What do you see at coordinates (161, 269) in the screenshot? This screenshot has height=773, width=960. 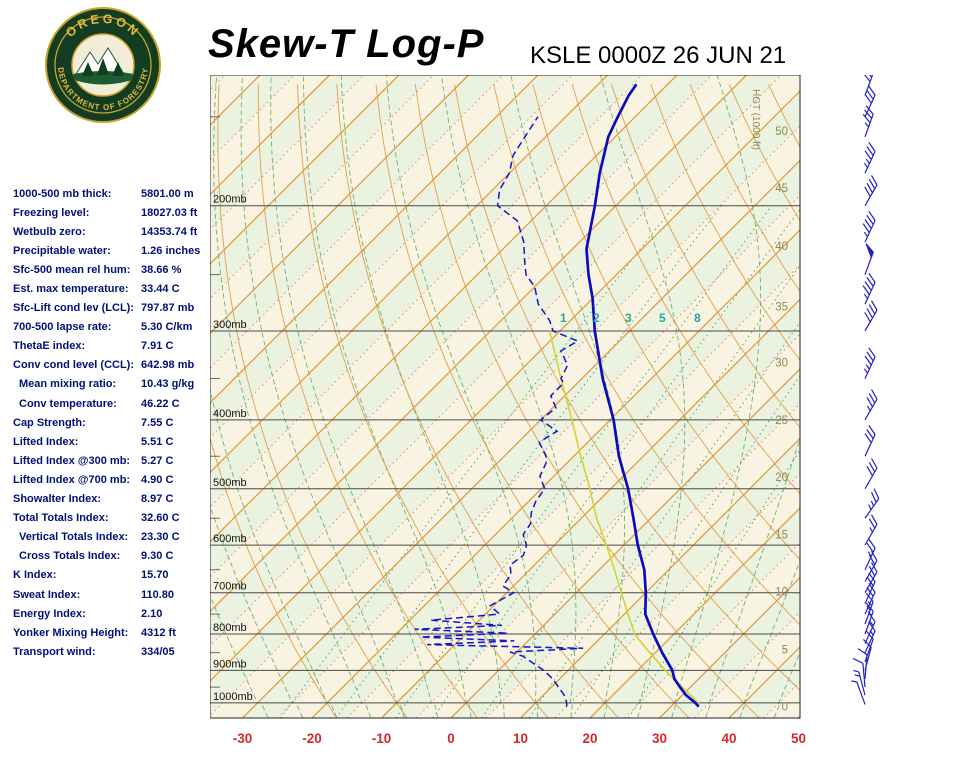 I see `index-value: 38.66 %` at bounding box center [161, 269].